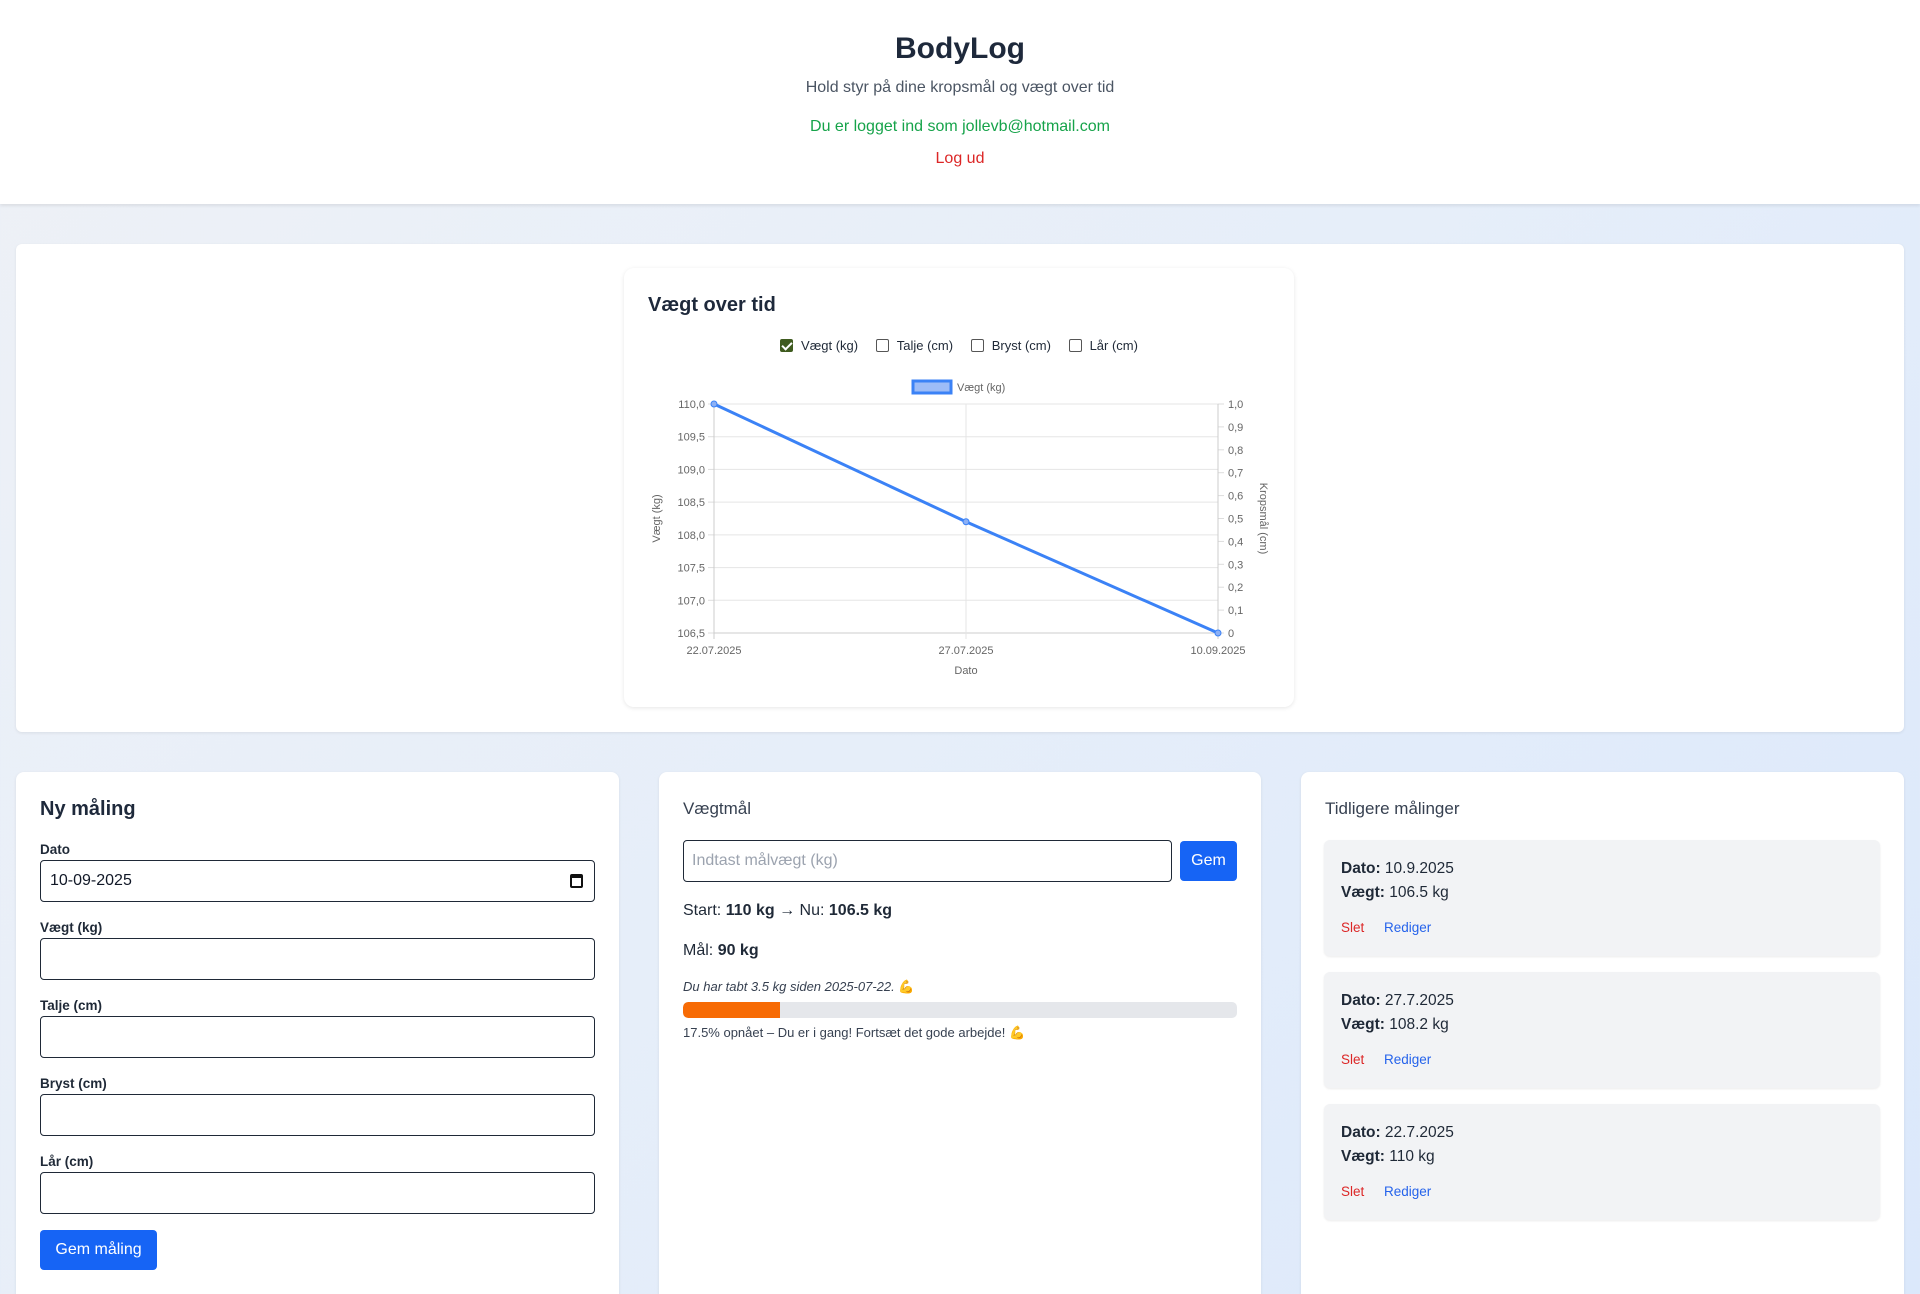  What do you see at coordinates (71, 927) in the screenshot?
I see `weight-label: Vægt (kg)` at bounding box center [71, 927].